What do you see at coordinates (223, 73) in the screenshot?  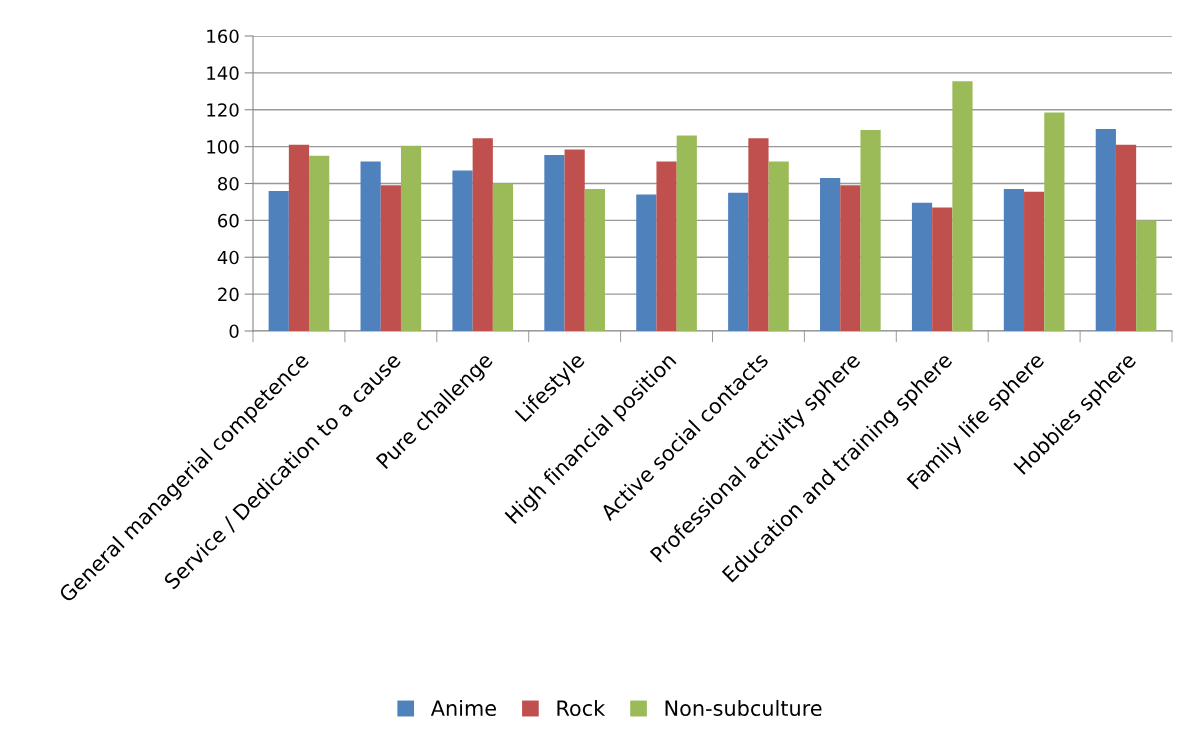 I see `y-tick-label: 140` at bounding box center [223, 73].